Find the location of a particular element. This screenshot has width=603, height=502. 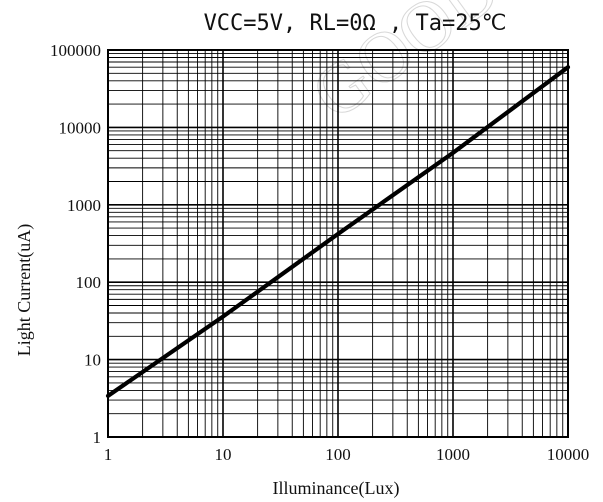

chart-title: VCC=5V, RL=0Ω , Ta=25℃ is located at coordinates (355, 23).